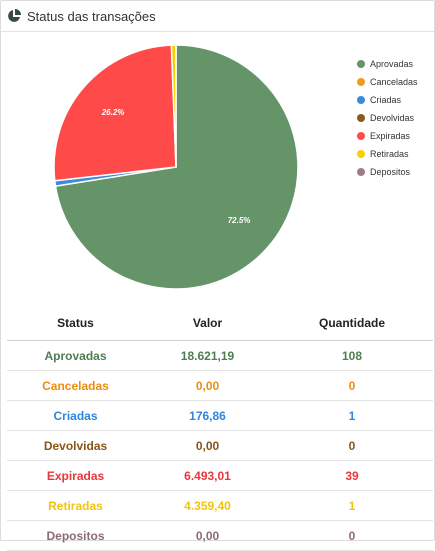 The width and height of the screenshot is (435, 551). I want to click on legend-item: Retiradas, so click(387, 154).